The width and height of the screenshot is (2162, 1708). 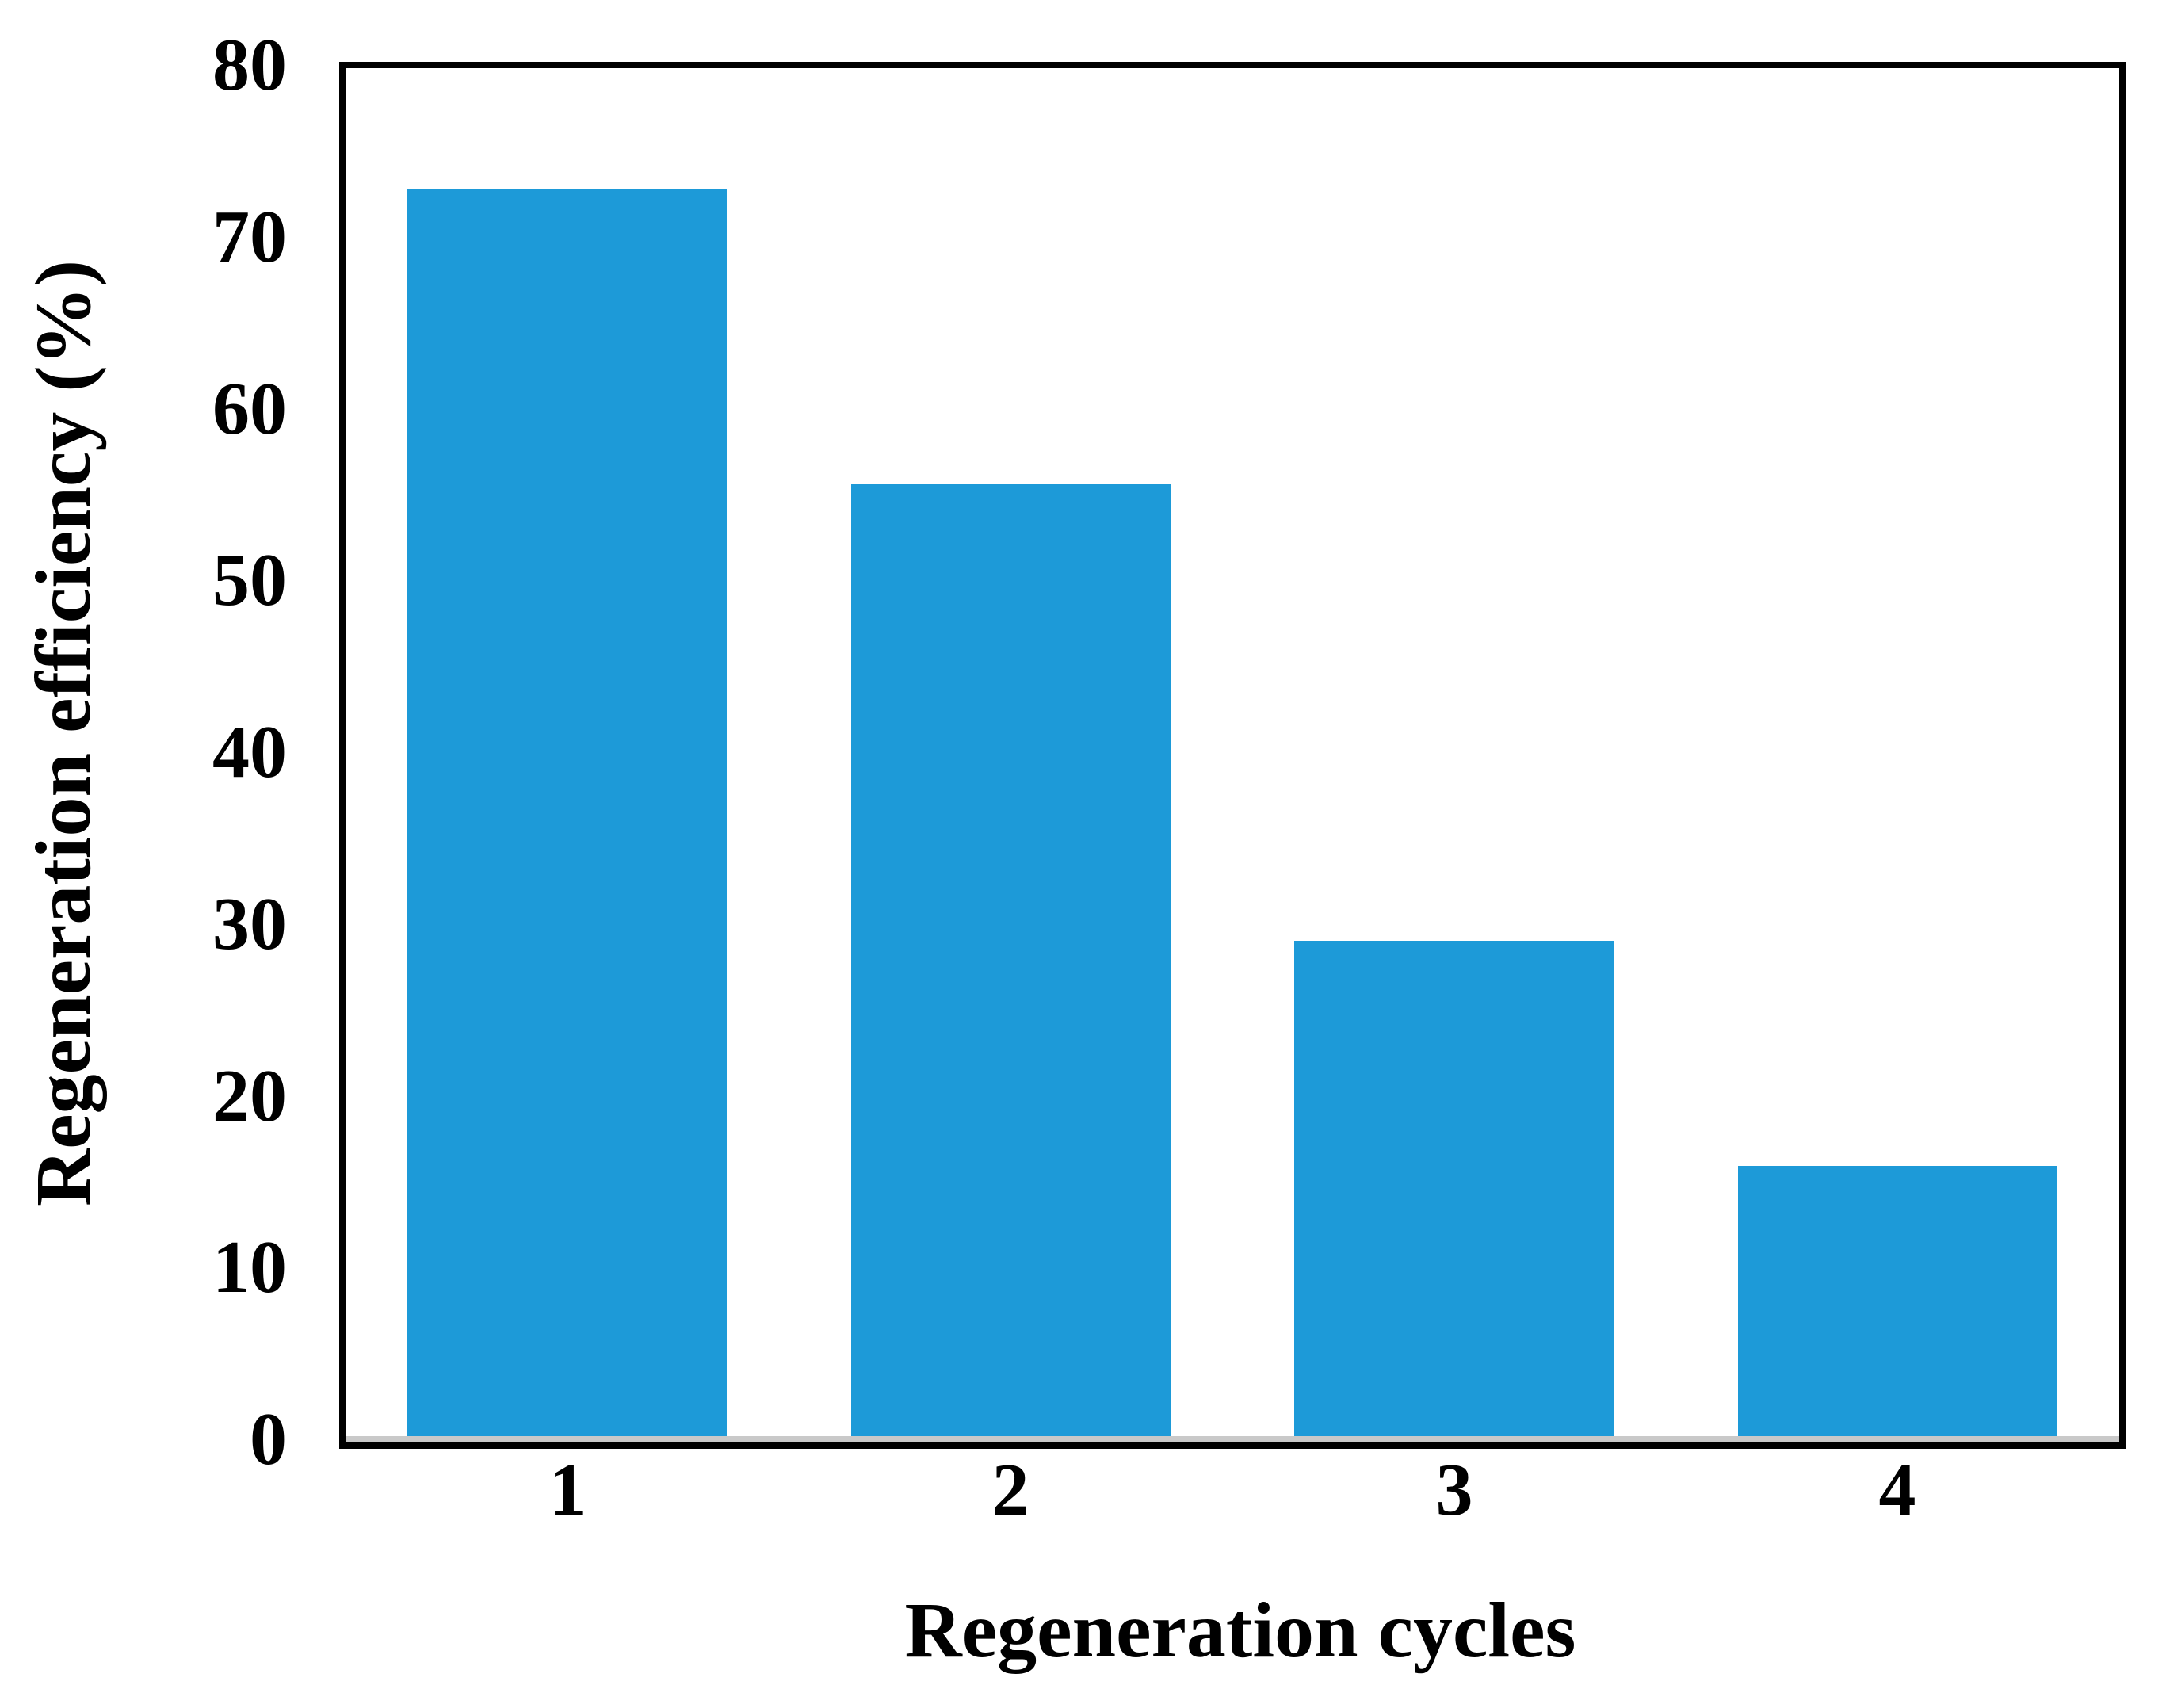 I want to click on x-tick-label-2: 2, so click(x=1010, y=1490).